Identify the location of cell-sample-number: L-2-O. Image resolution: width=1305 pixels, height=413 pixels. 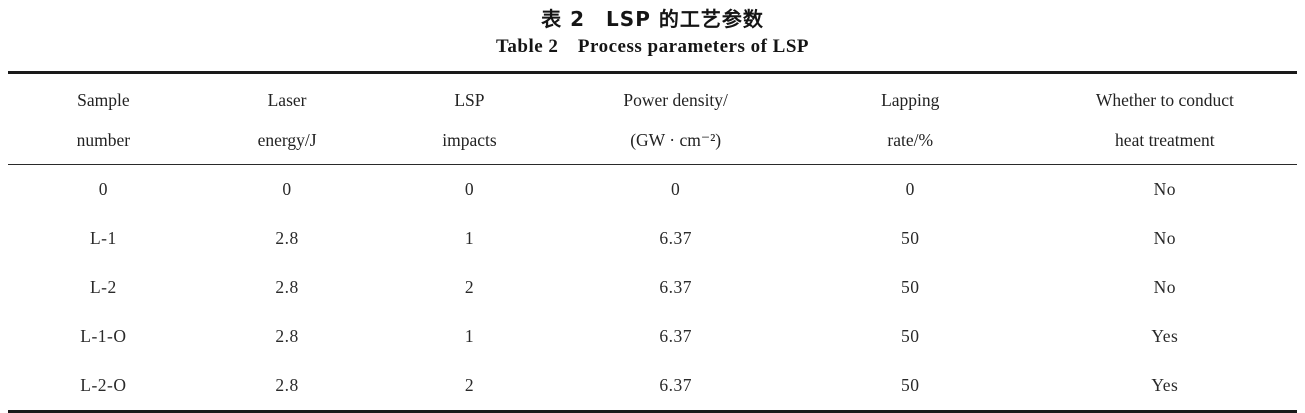
(103, 385).